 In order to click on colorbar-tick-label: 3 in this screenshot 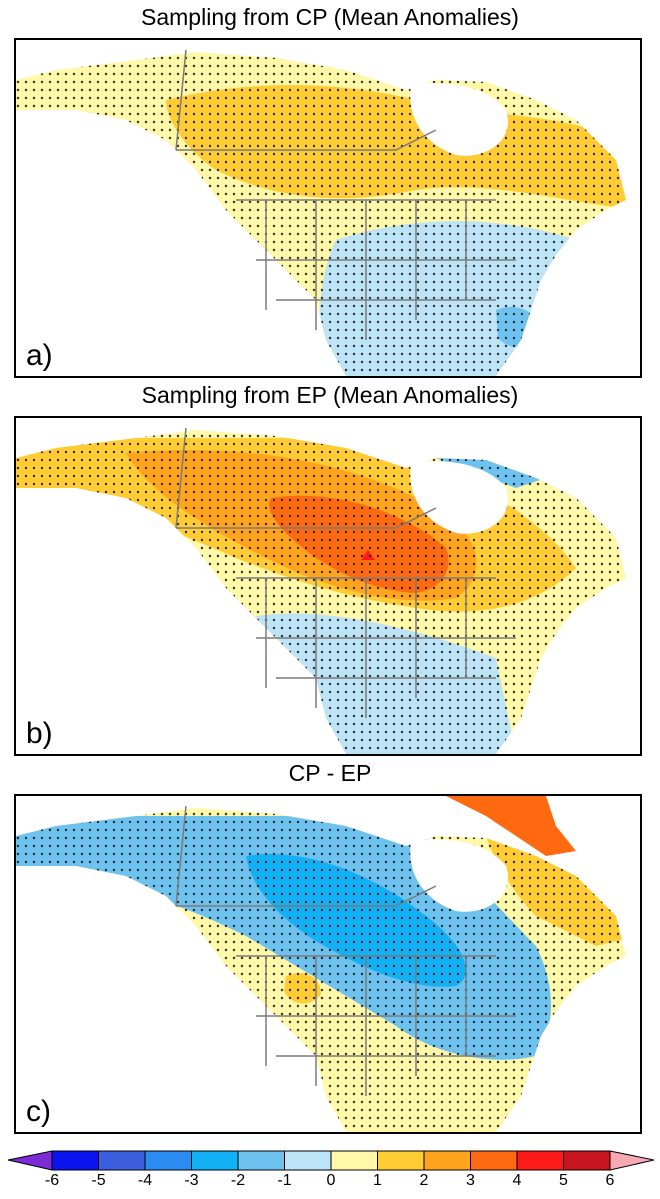, I will do `click(470, 1180)`.